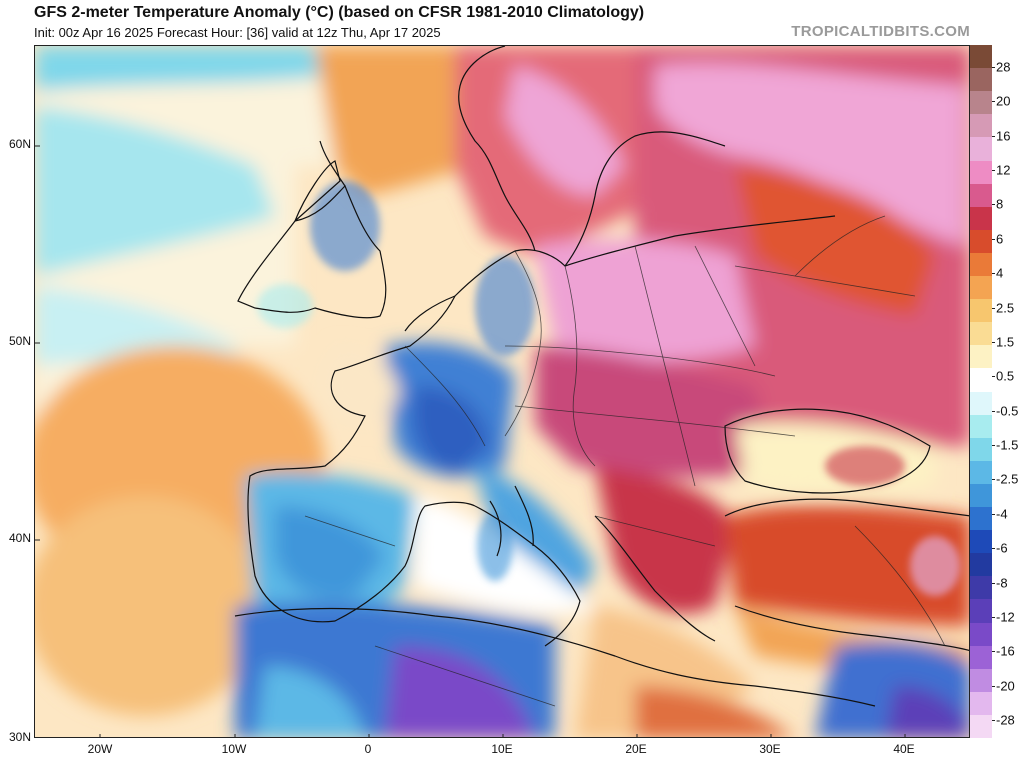 This screenshot has width=1024, height=757. What do you see at coordinates (636, 749) in the screenshot?
I see `lon-label-20e: 20E` at bounding box center [636, 749].